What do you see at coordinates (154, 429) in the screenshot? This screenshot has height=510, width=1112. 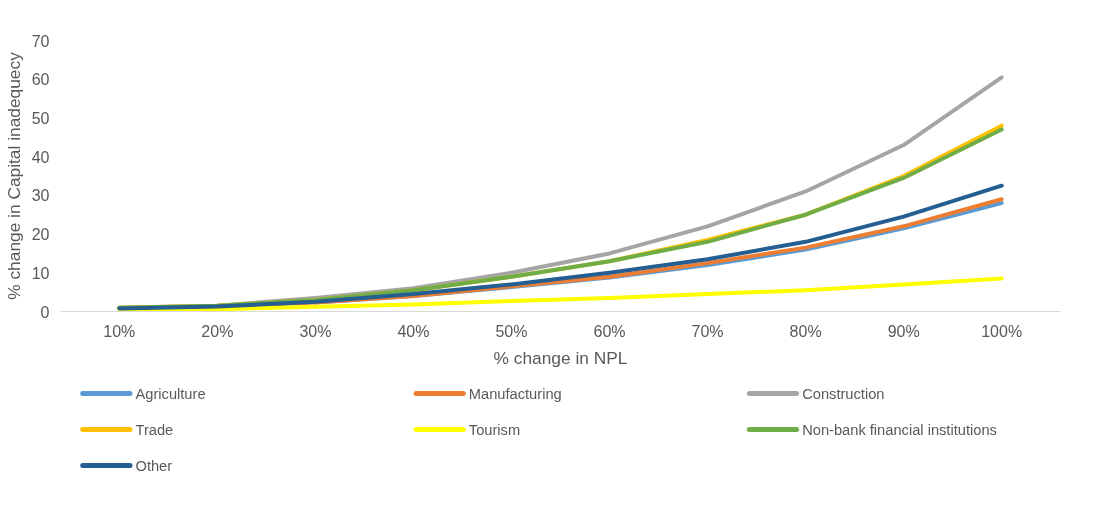 I see `legend-label: Trade` at bounding box center [154, 429].